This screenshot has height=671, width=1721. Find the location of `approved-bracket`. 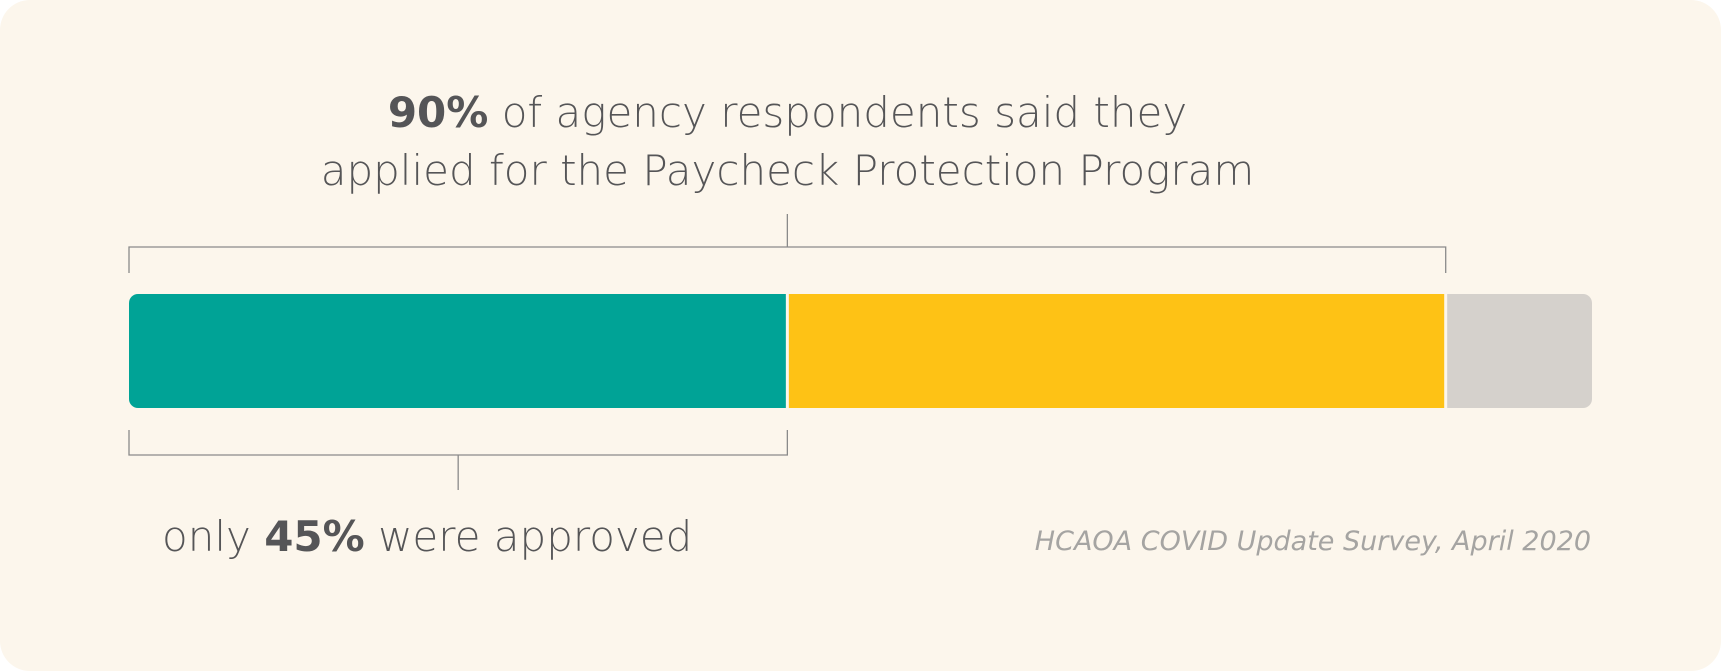

approved-bracket is located at coordinates (458, 460).